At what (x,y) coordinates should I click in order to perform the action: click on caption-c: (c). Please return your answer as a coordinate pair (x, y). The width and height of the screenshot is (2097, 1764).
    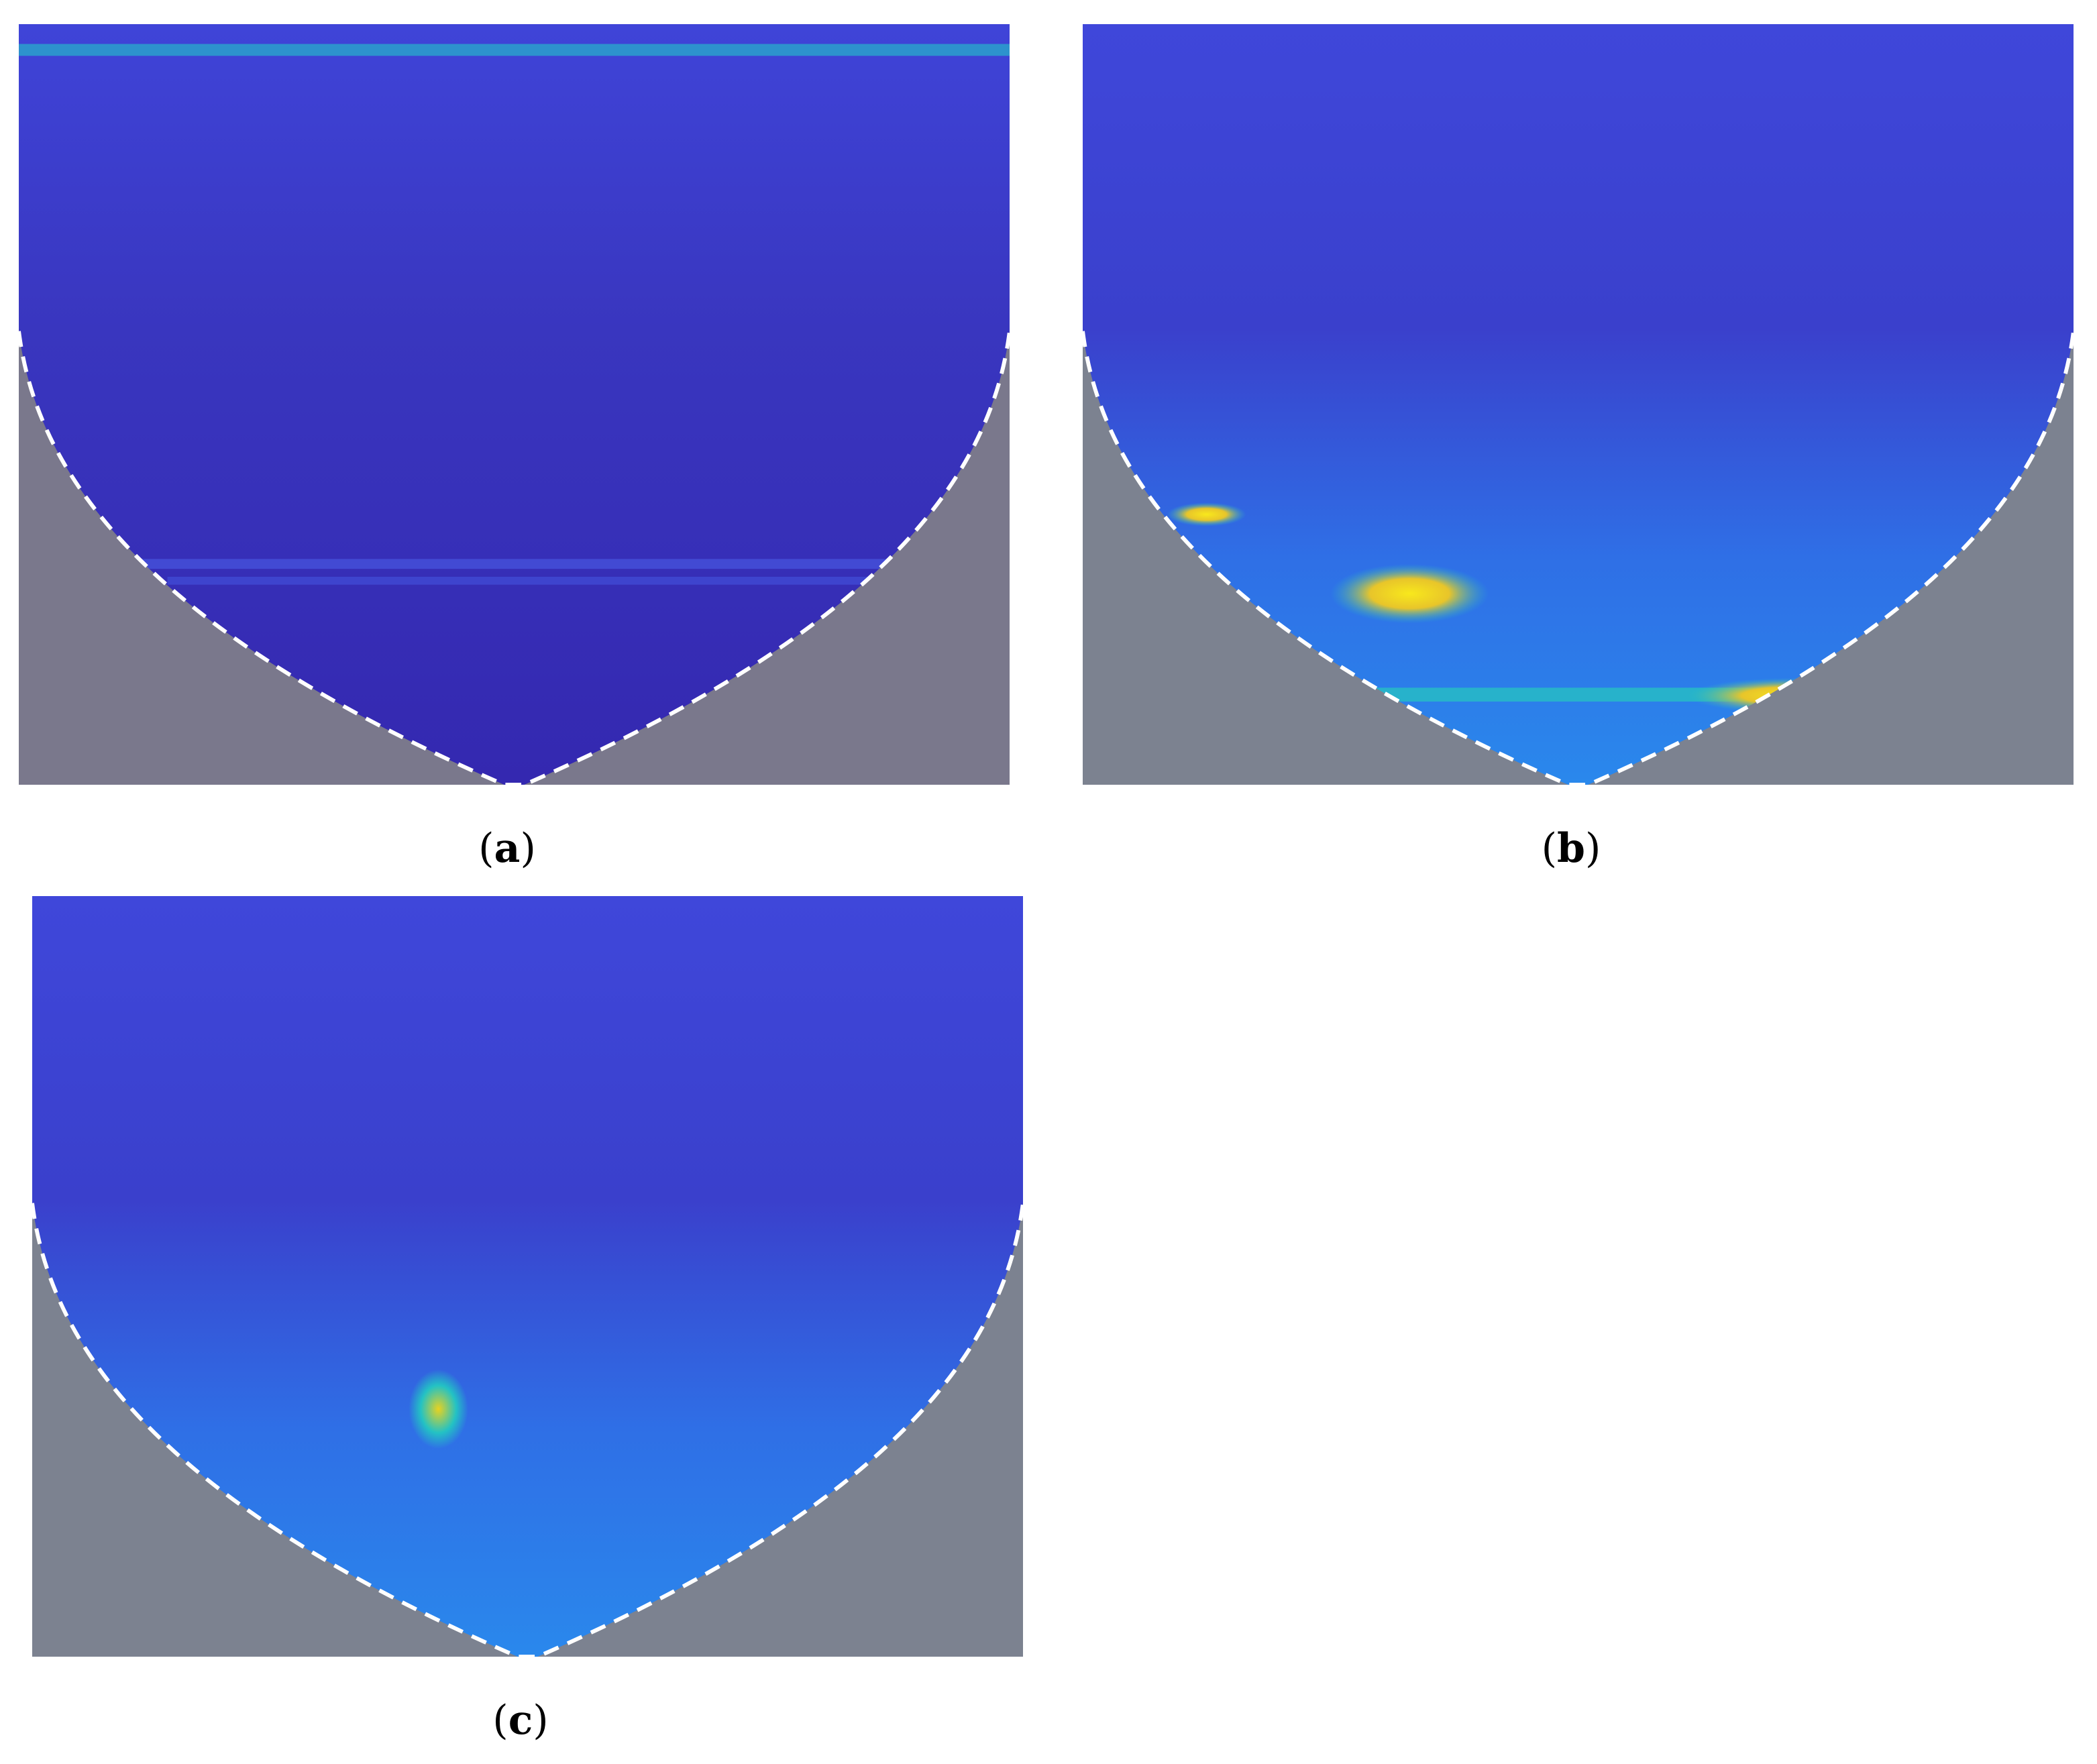
    Looking at the image, I should click on (520, 1720).